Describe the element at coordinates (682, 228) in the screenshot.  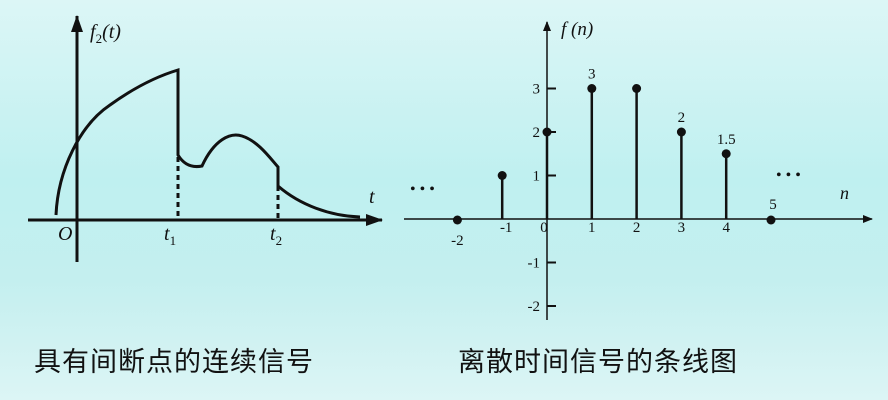
I see `x-tick-label: 3` at that location.